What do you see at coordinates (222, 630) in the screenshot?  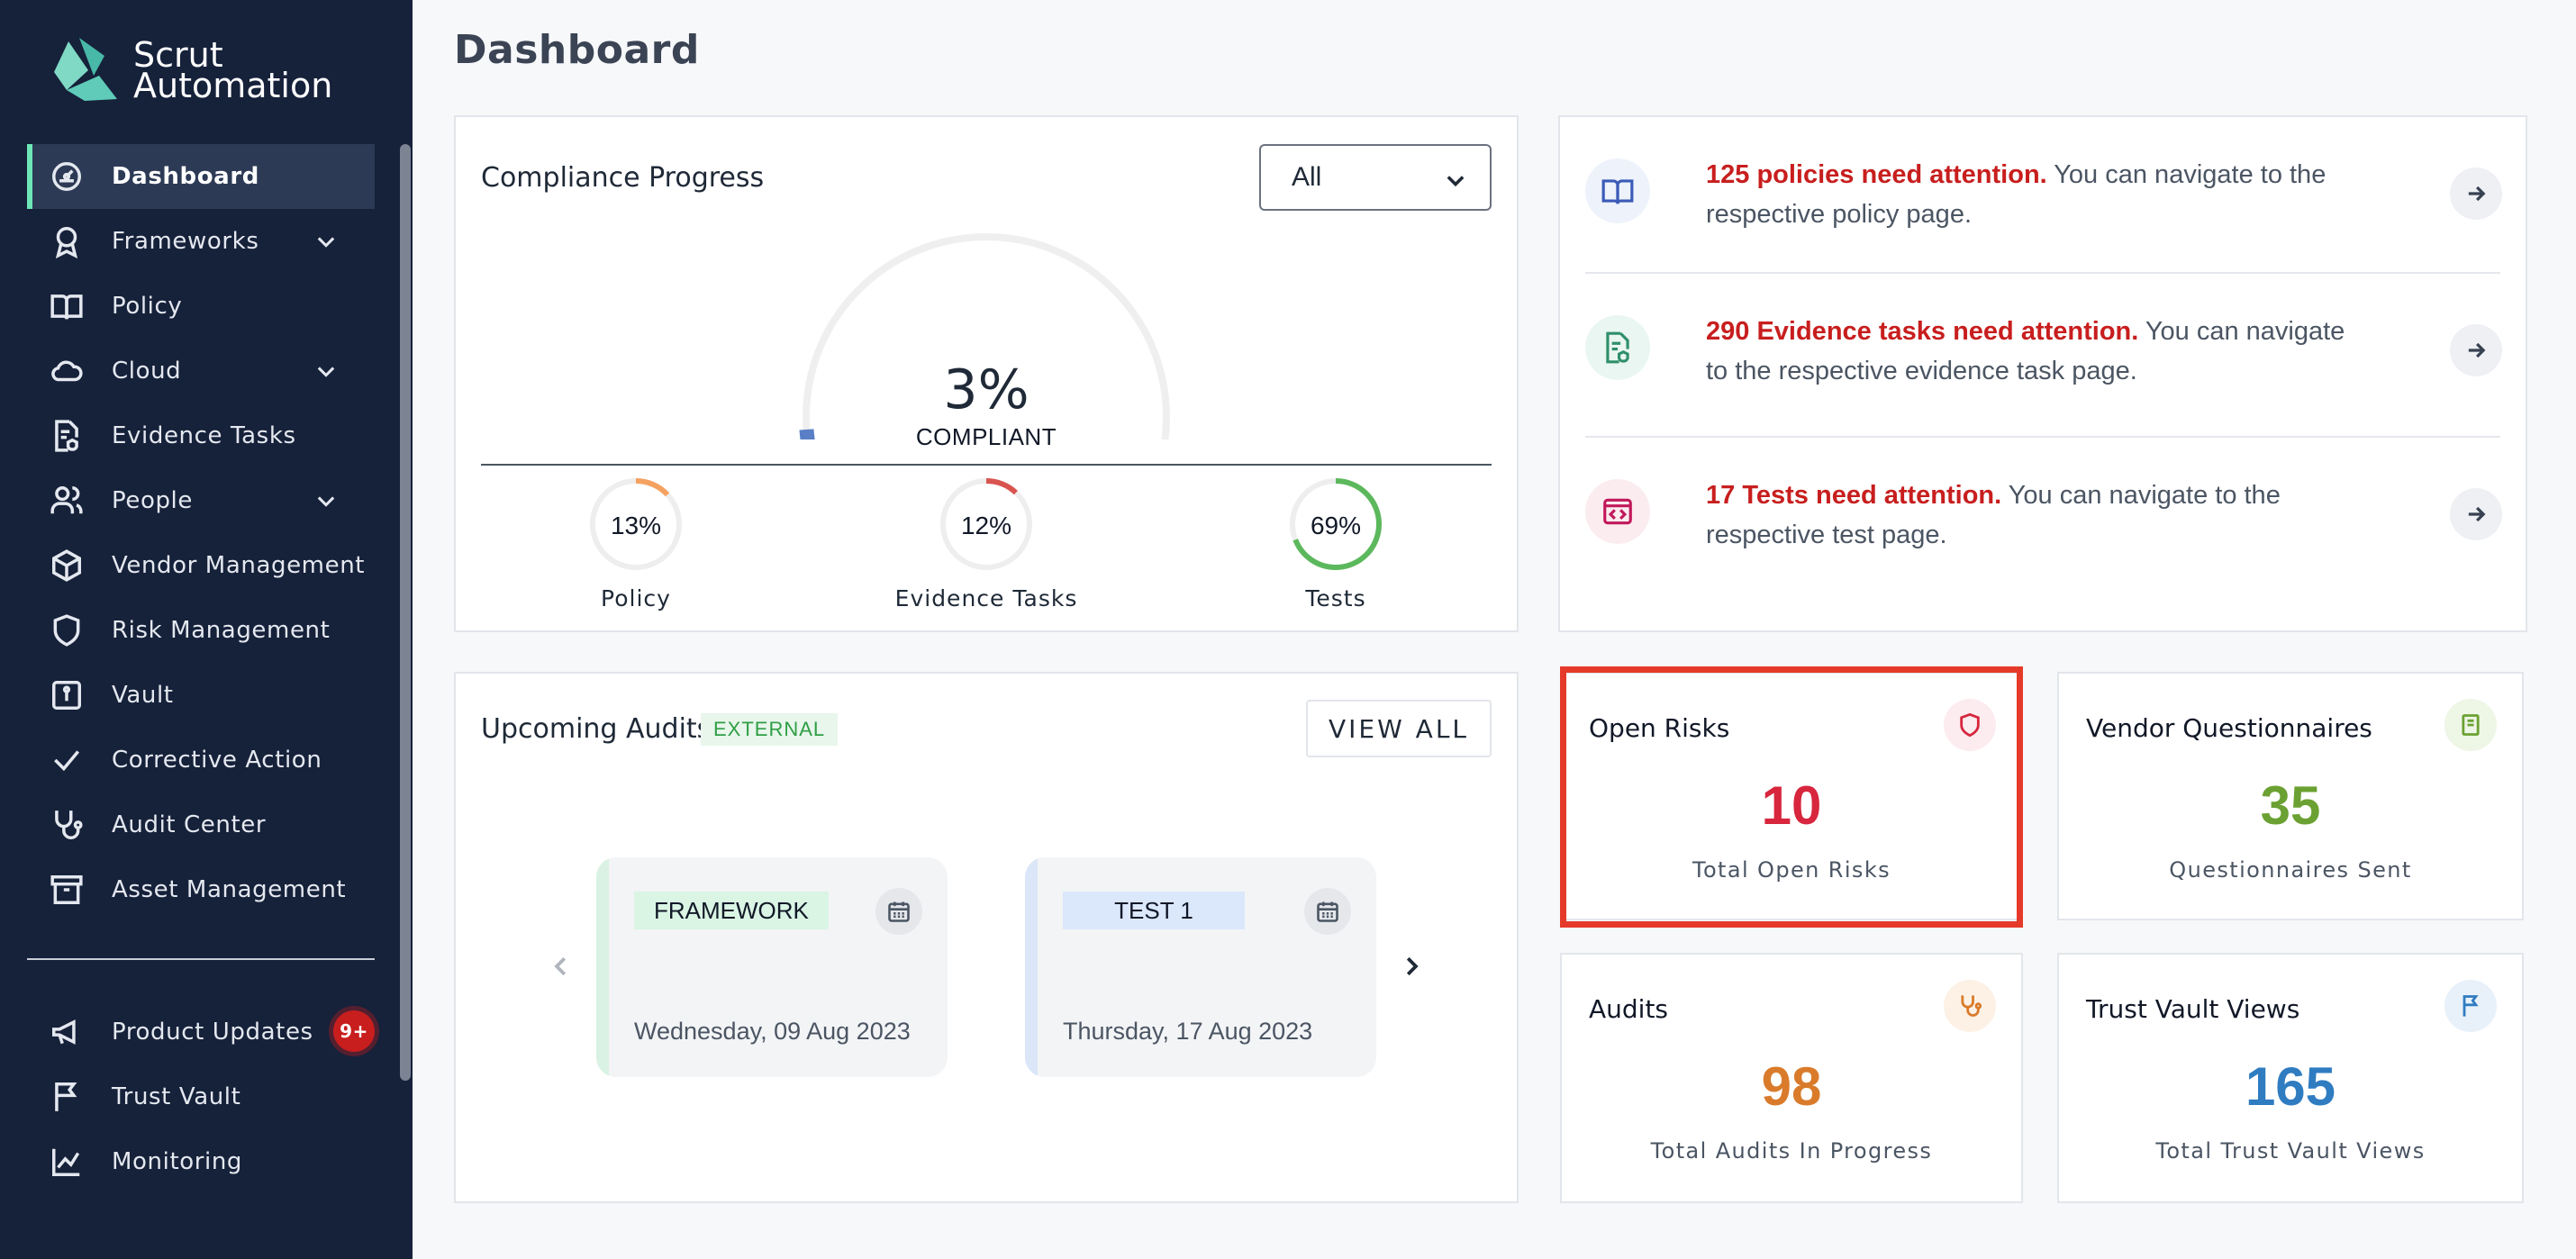 I see `sidebar-item-label: Risk Management` at bounding box center [222, 630].